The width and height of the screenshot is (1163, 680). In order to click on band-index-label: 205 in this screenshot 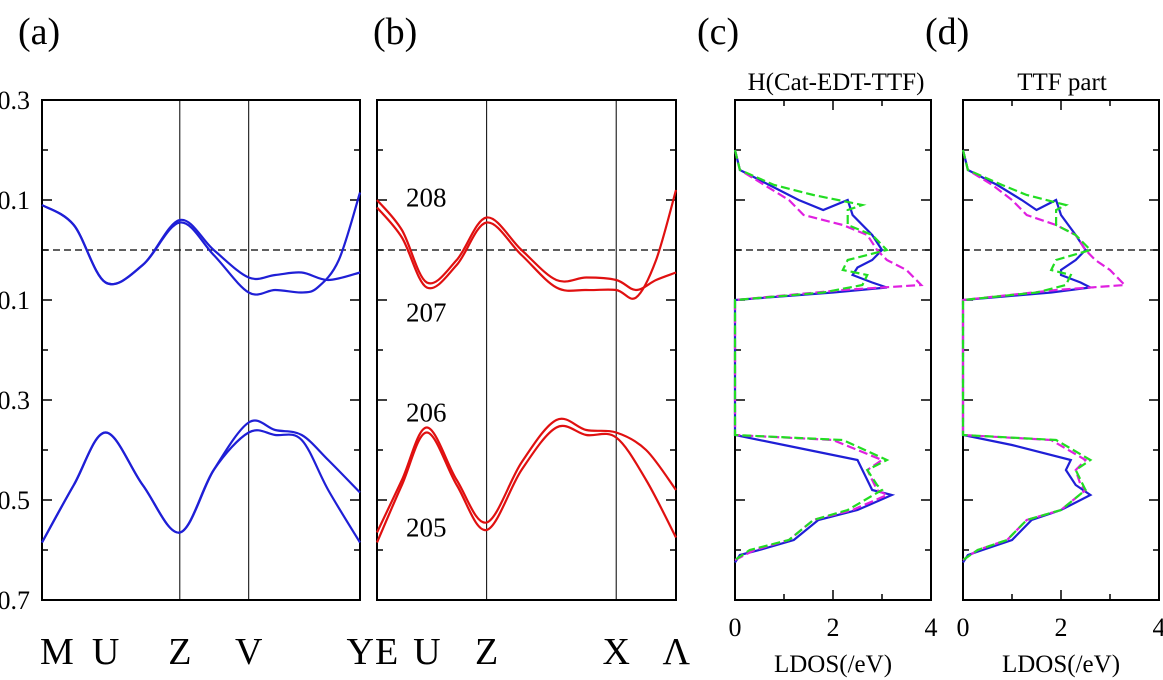, I will do `click(426, 528)`.